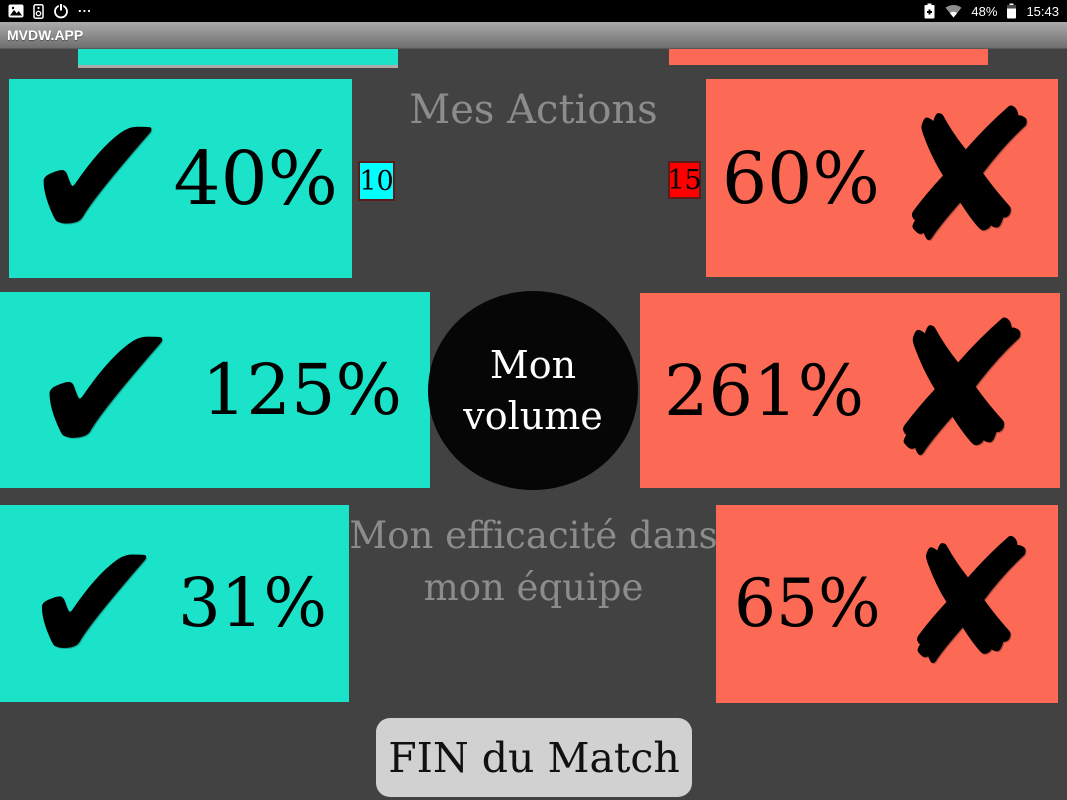 This screenshot has width=1067, height=800. I want to click on app-title: MVDW.APP, so click(45, 35).